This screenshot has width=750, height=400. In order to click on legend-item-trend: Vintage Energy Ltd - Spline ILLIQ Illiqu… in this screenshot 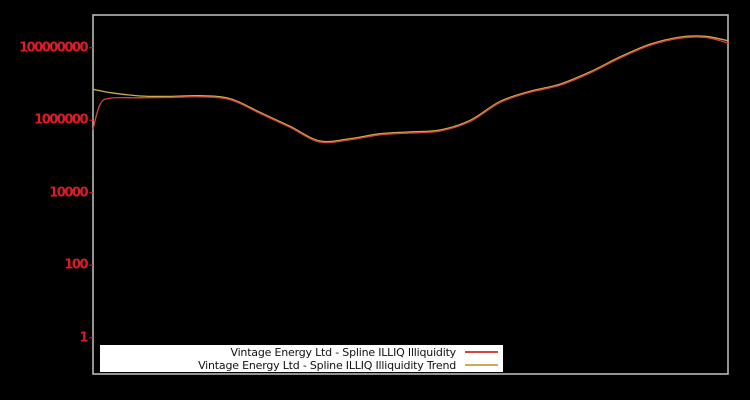, I will do `click(299, 365)`.